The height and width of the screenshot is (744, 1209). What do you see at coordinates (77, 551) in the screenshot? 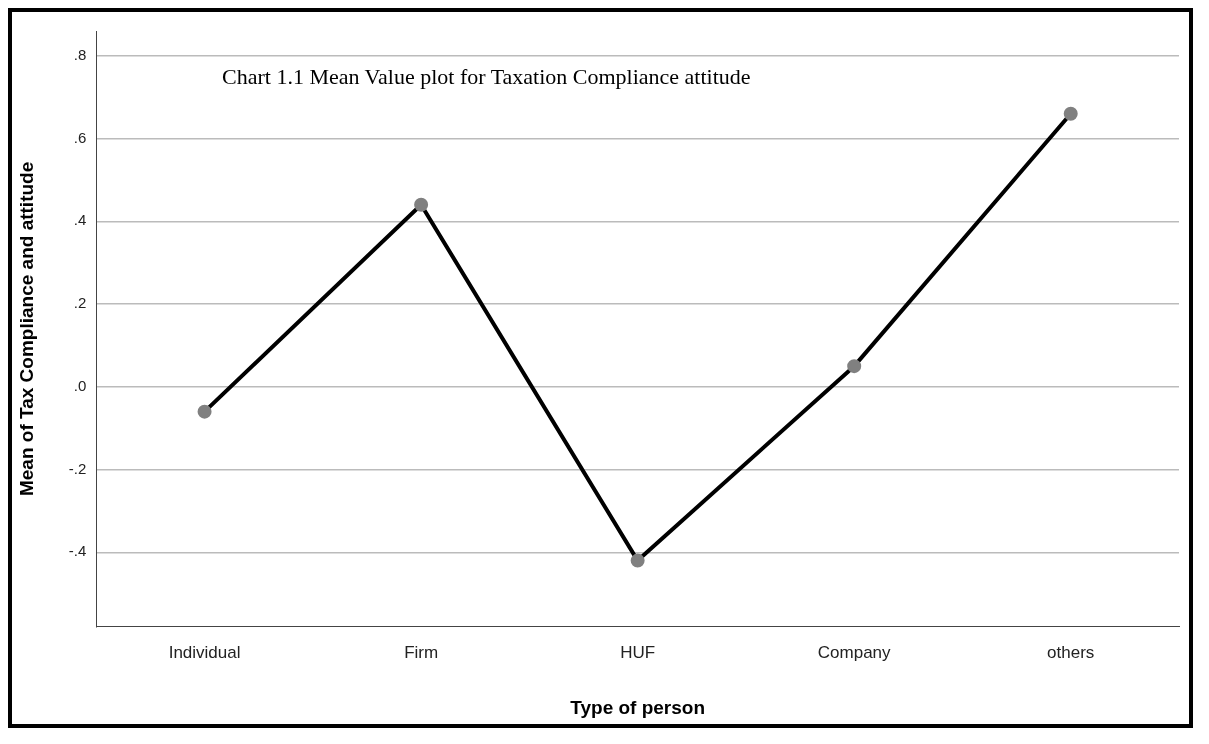
I see `y-tick-label: -.4` at bounding box center [77, 551].